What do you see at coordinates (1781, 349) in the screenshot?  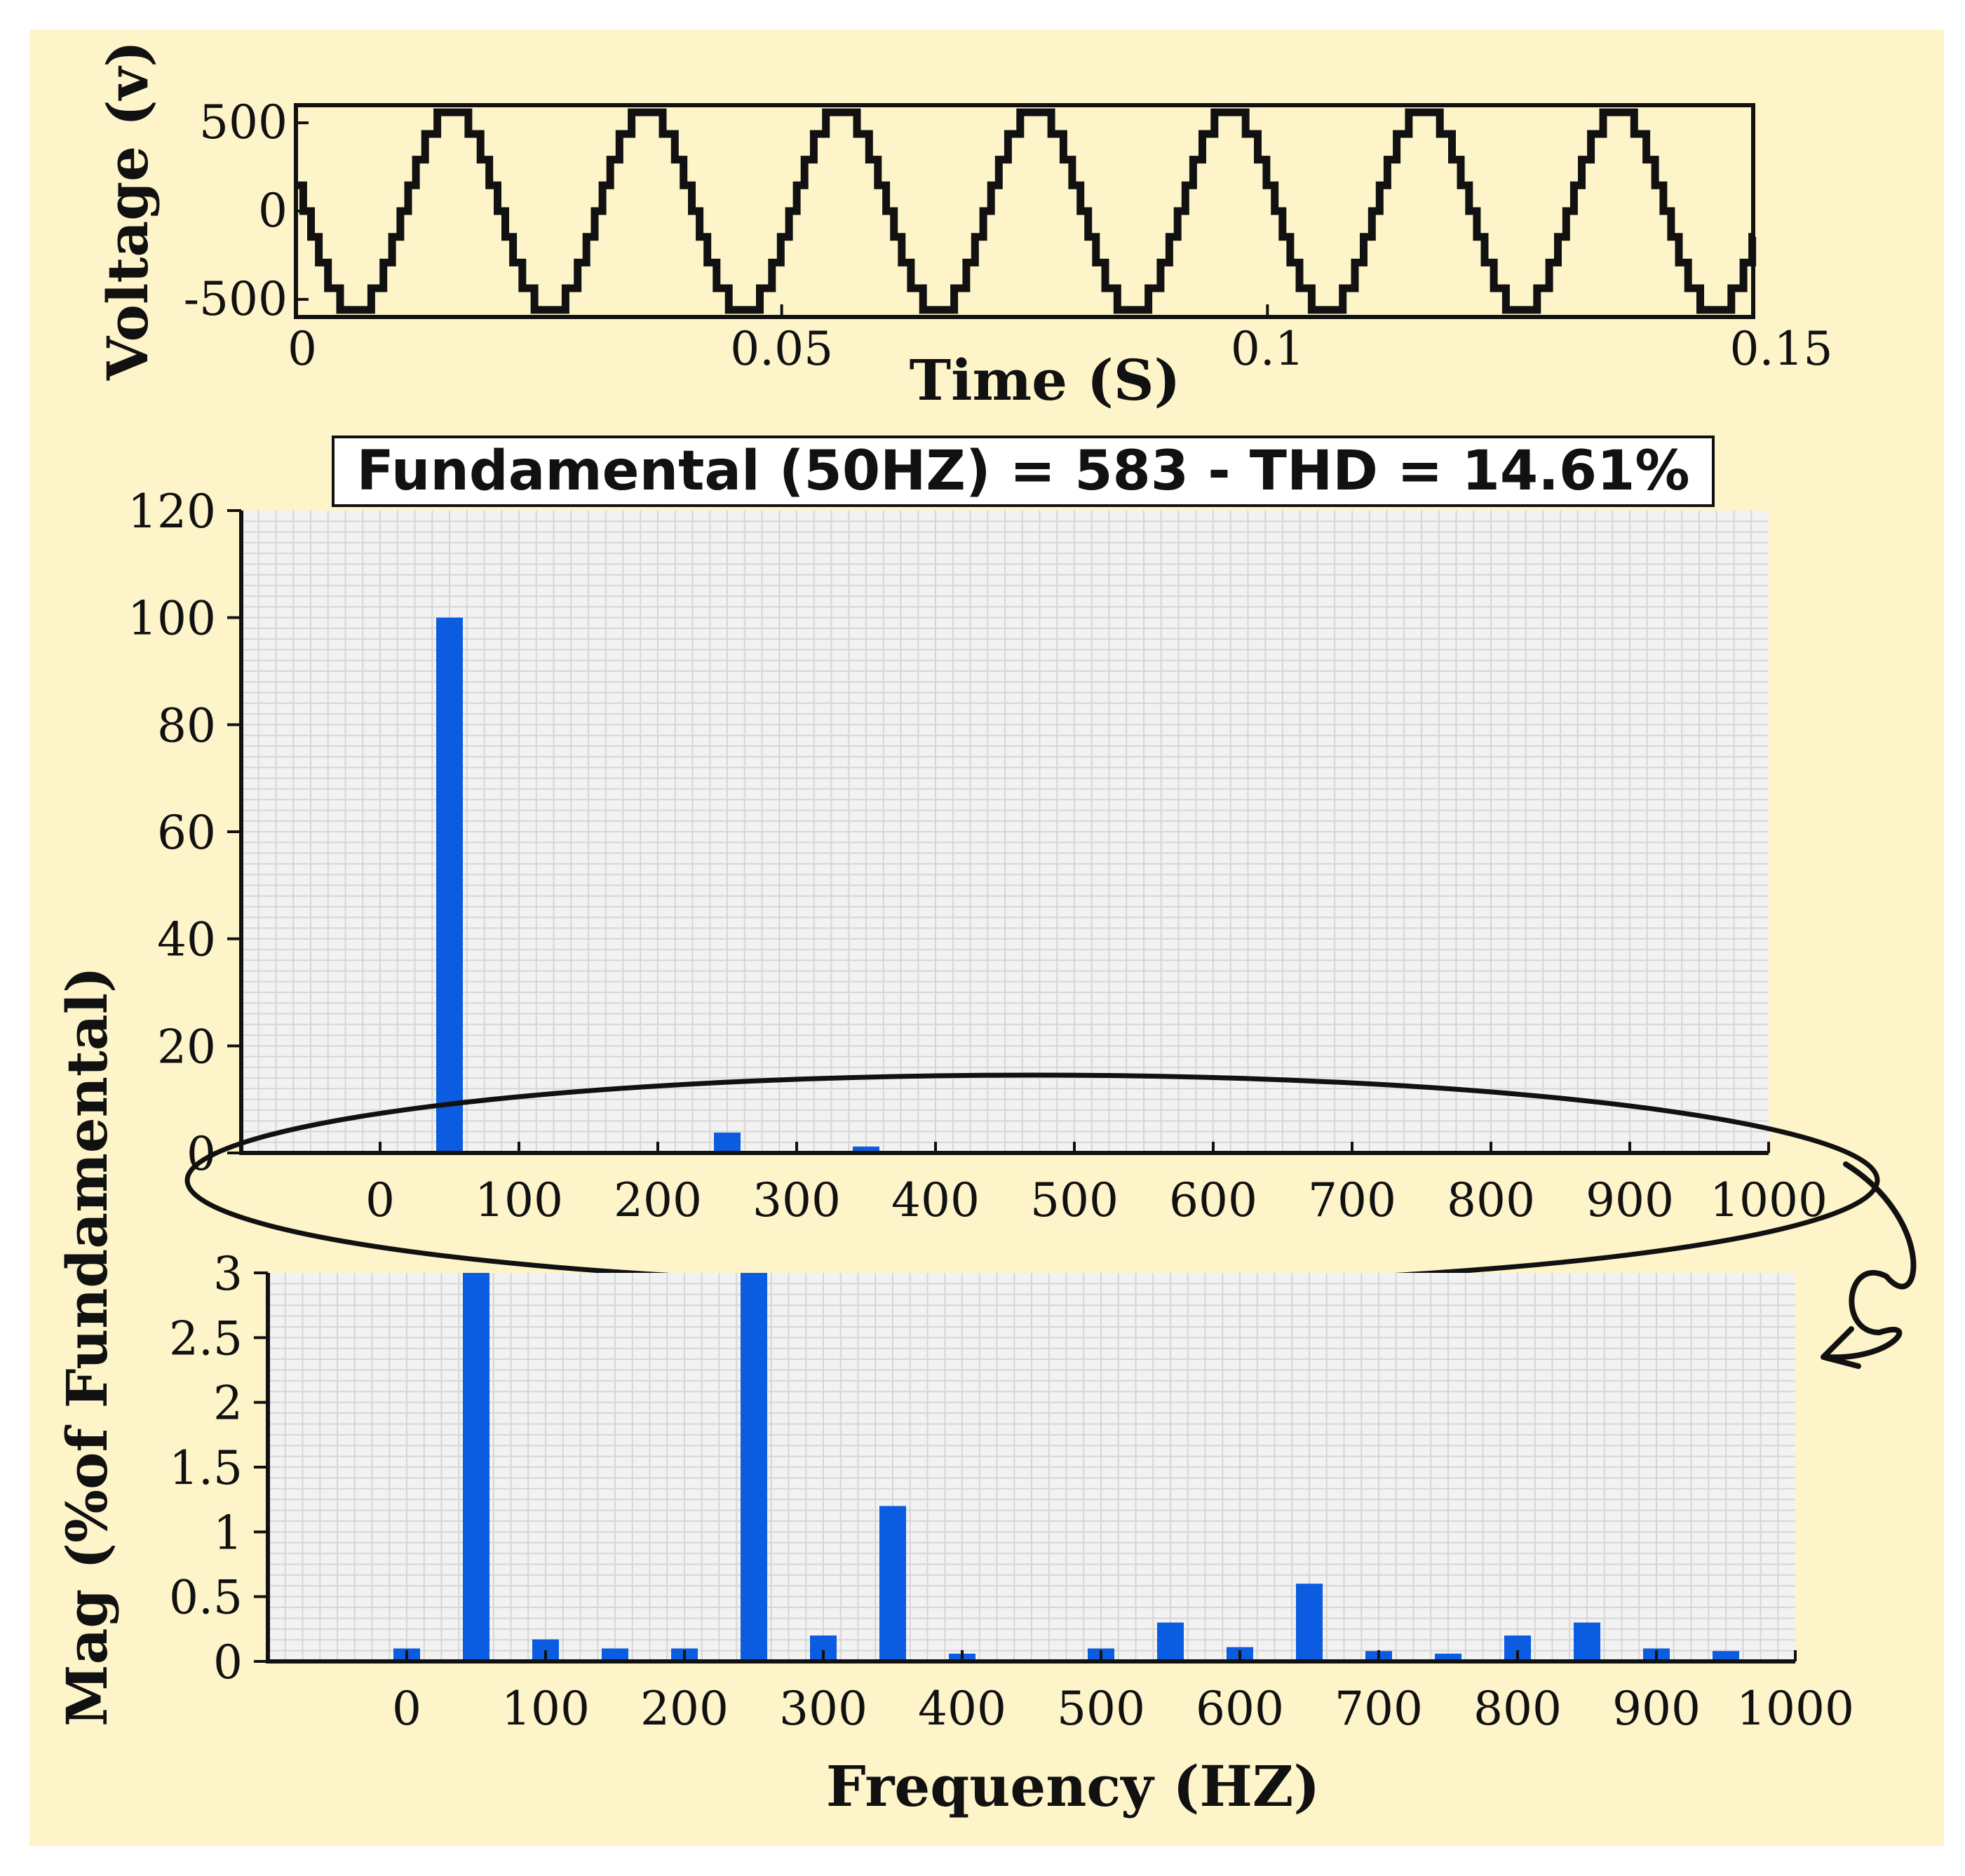 I see `wave-x-tick-label: 0.15` at bounding box center [1781, 349].